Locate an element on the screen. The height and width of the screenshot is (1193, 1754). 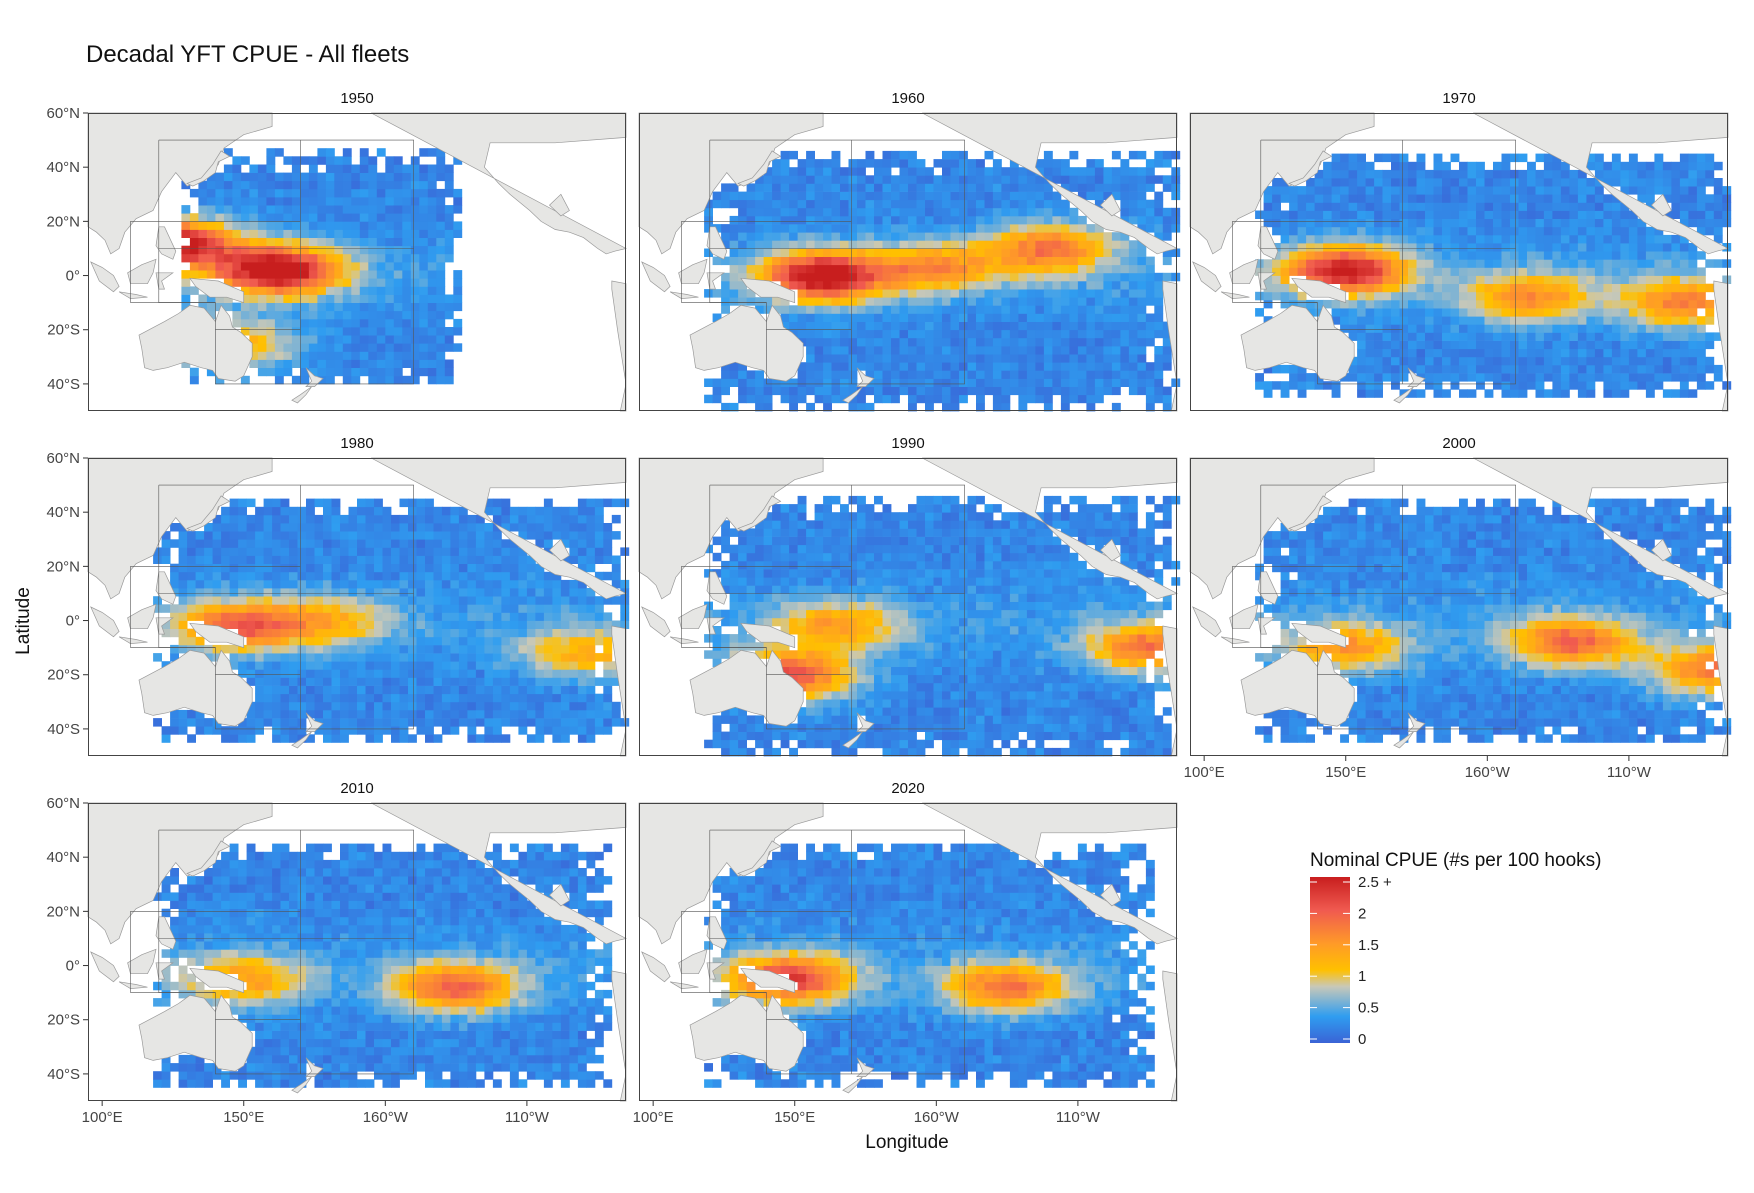
land-polygon is located at coordinates (208, 168).